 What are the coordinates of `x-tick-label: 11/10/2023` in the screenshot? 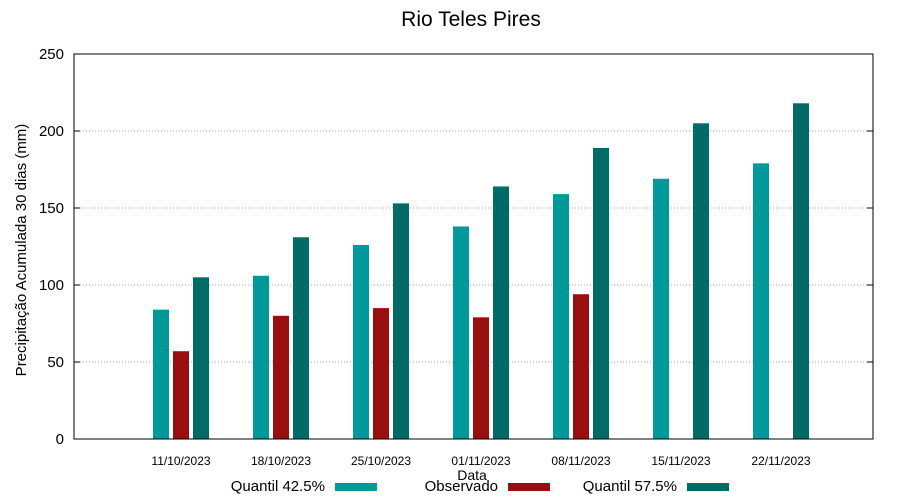 It's located at (180, 461).